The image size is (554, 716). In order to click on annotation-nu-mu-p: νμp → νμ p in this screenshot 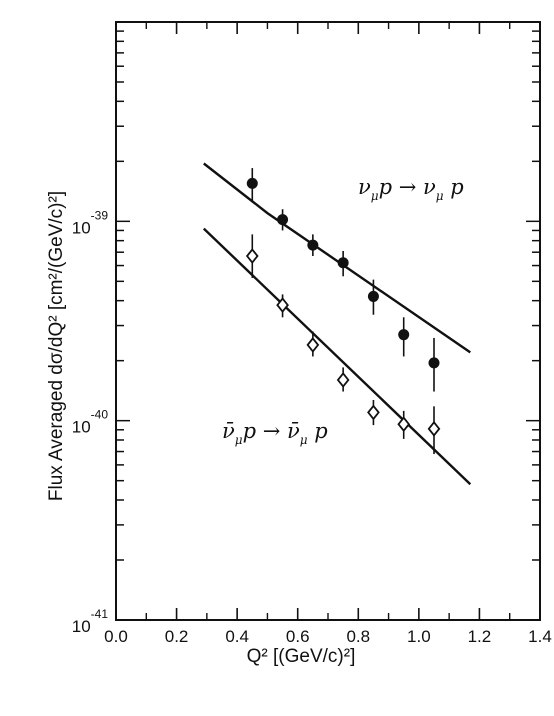, I will do `click(411, 189)`.